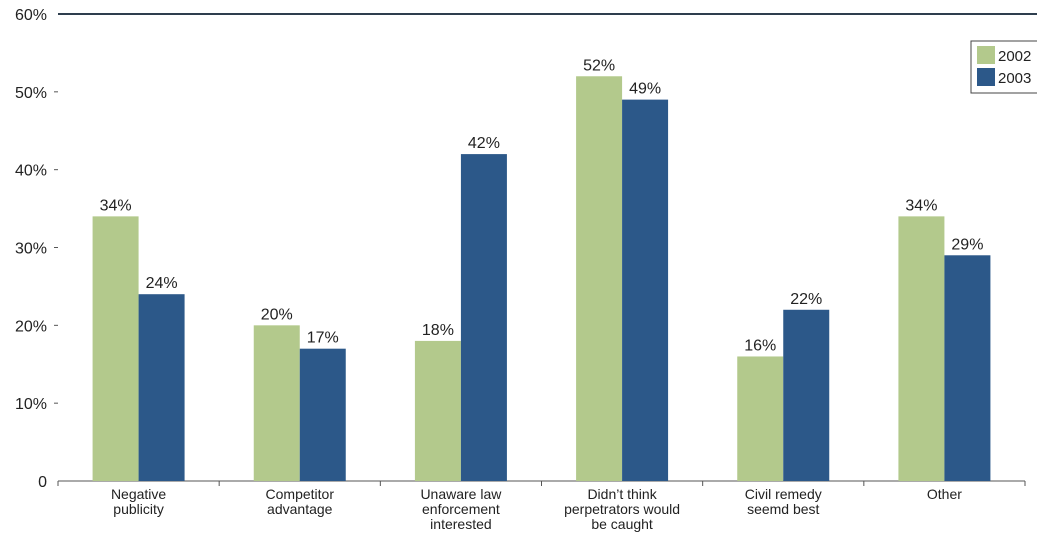  I want to click on data-label: 16%, so click(760, 345).